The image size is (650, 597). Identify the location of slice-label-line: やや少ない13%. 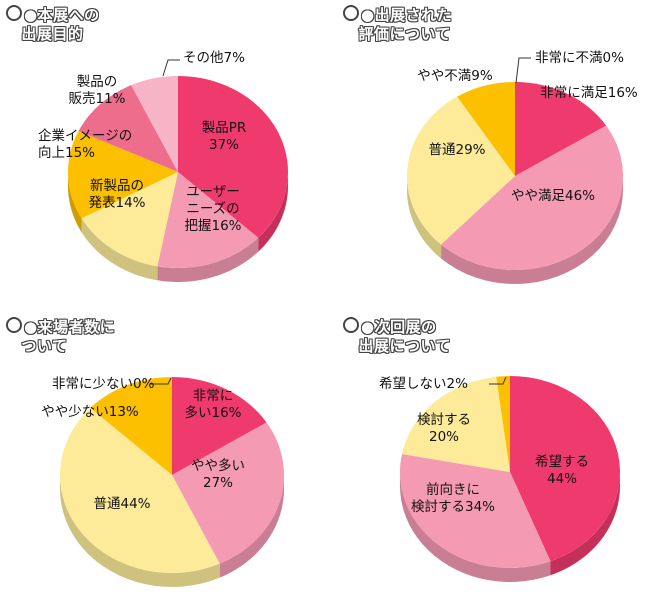
(90, 412).